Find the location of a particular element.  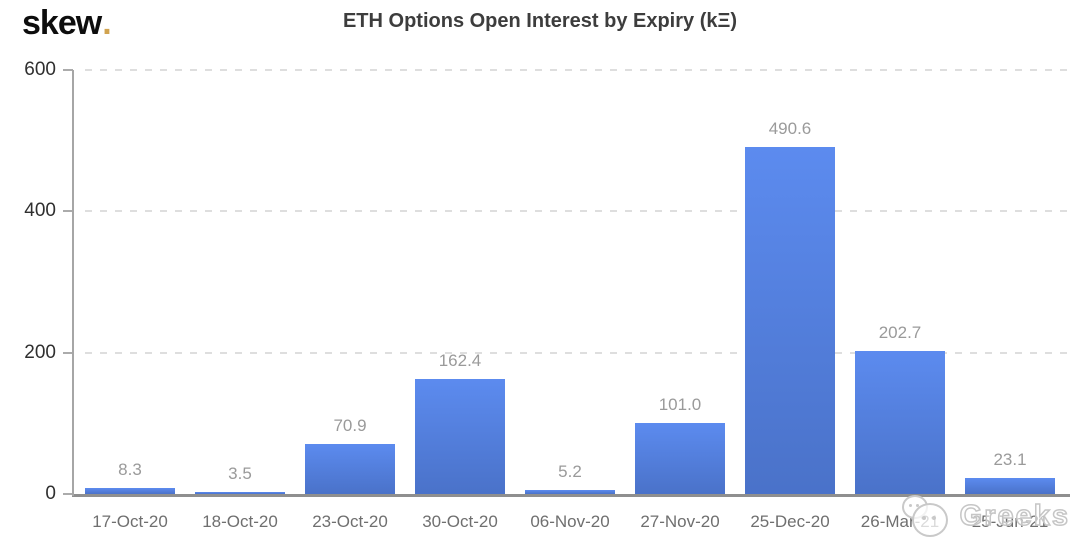

x-tick-label-25-Dec-20: 25-Dec-20 is located at coordinates (790, 521).